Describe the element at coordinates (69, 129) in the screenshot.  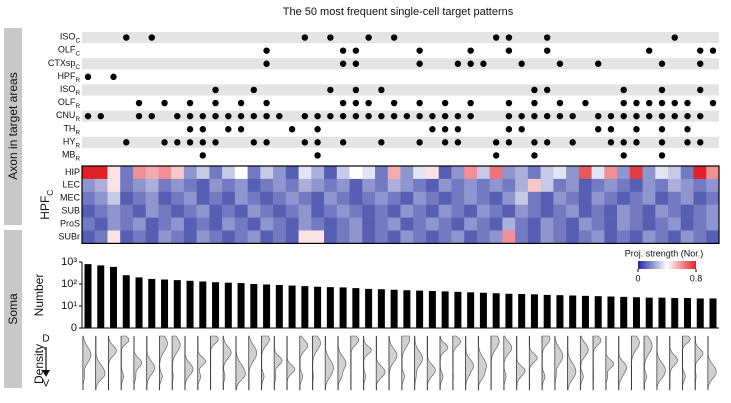
I see `pattern-row-label-main: TH` at that location.